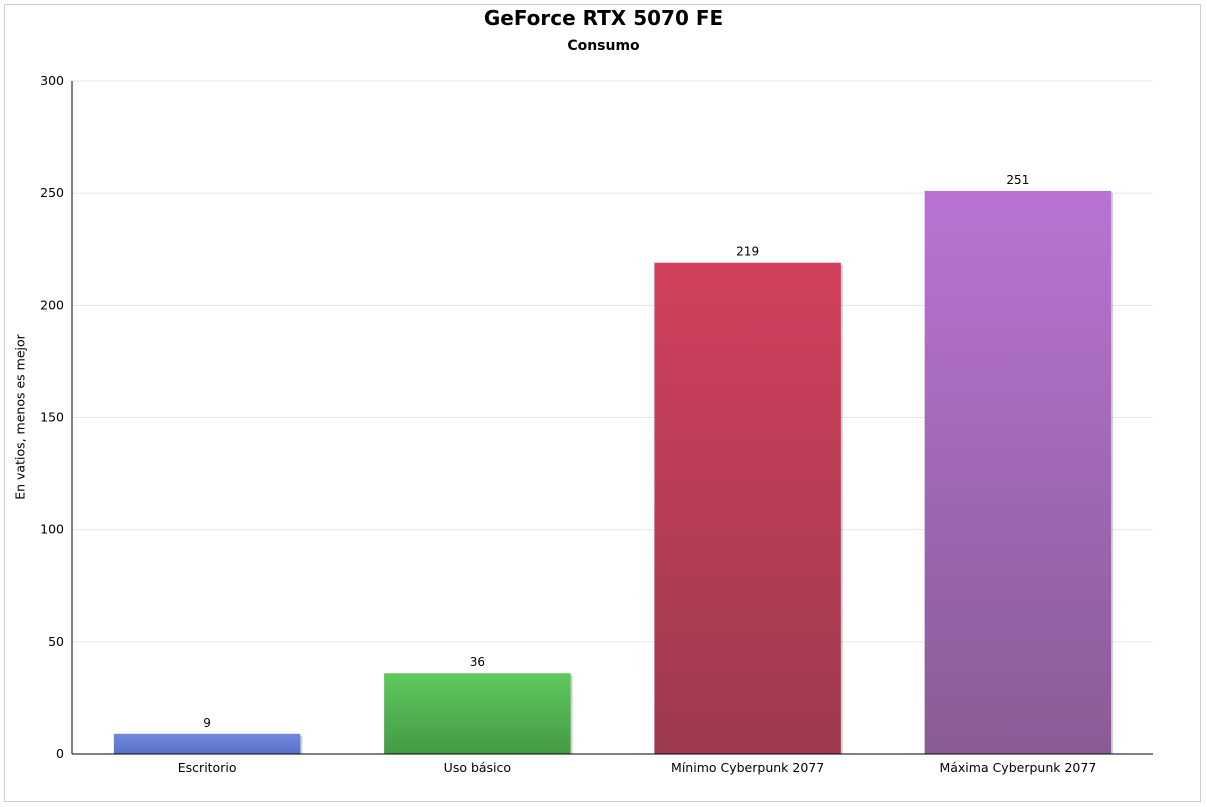  What do you see at coordinates (52, 80) in the screenshot?
I see `y-tick-label: 300` at bounding box center [52, 80].